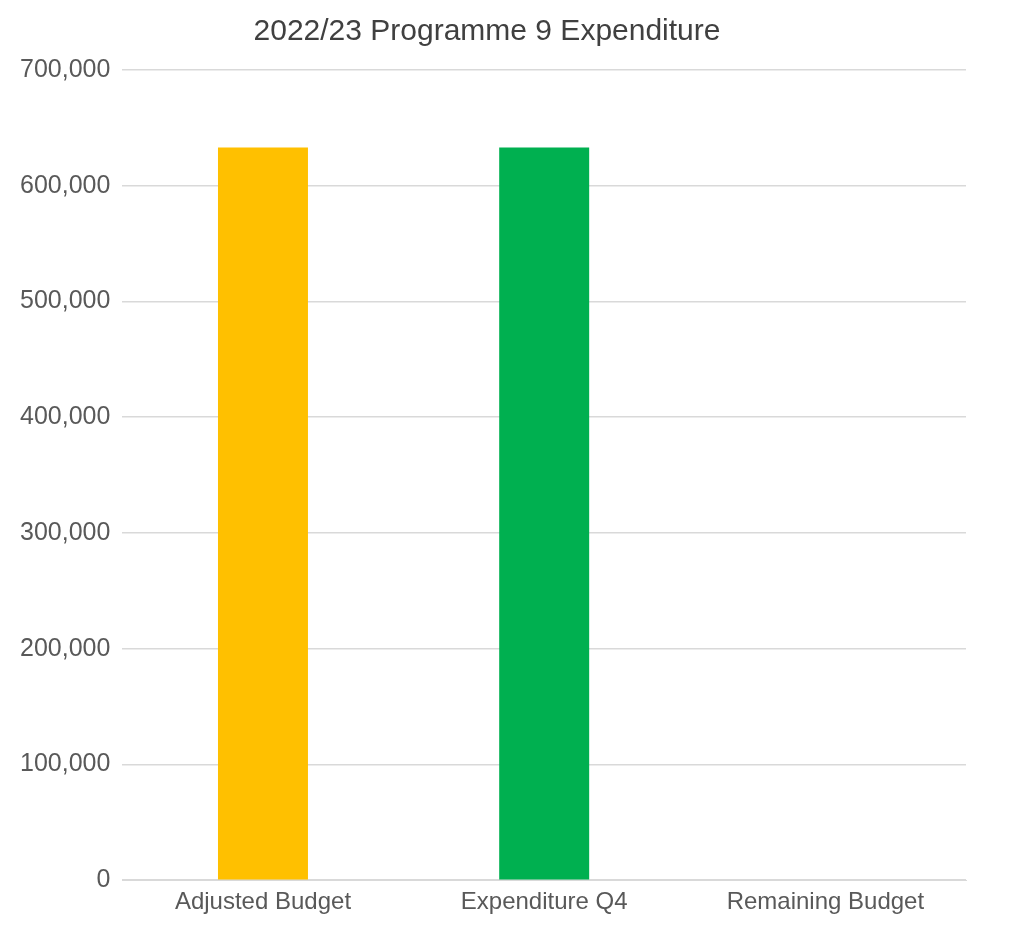 The width and height of the screenshot is (1014, 933). Describe the element at coordinates (263, 901) in the screenshot. I see `x-tick-label: Adjusted Budget` at that location.